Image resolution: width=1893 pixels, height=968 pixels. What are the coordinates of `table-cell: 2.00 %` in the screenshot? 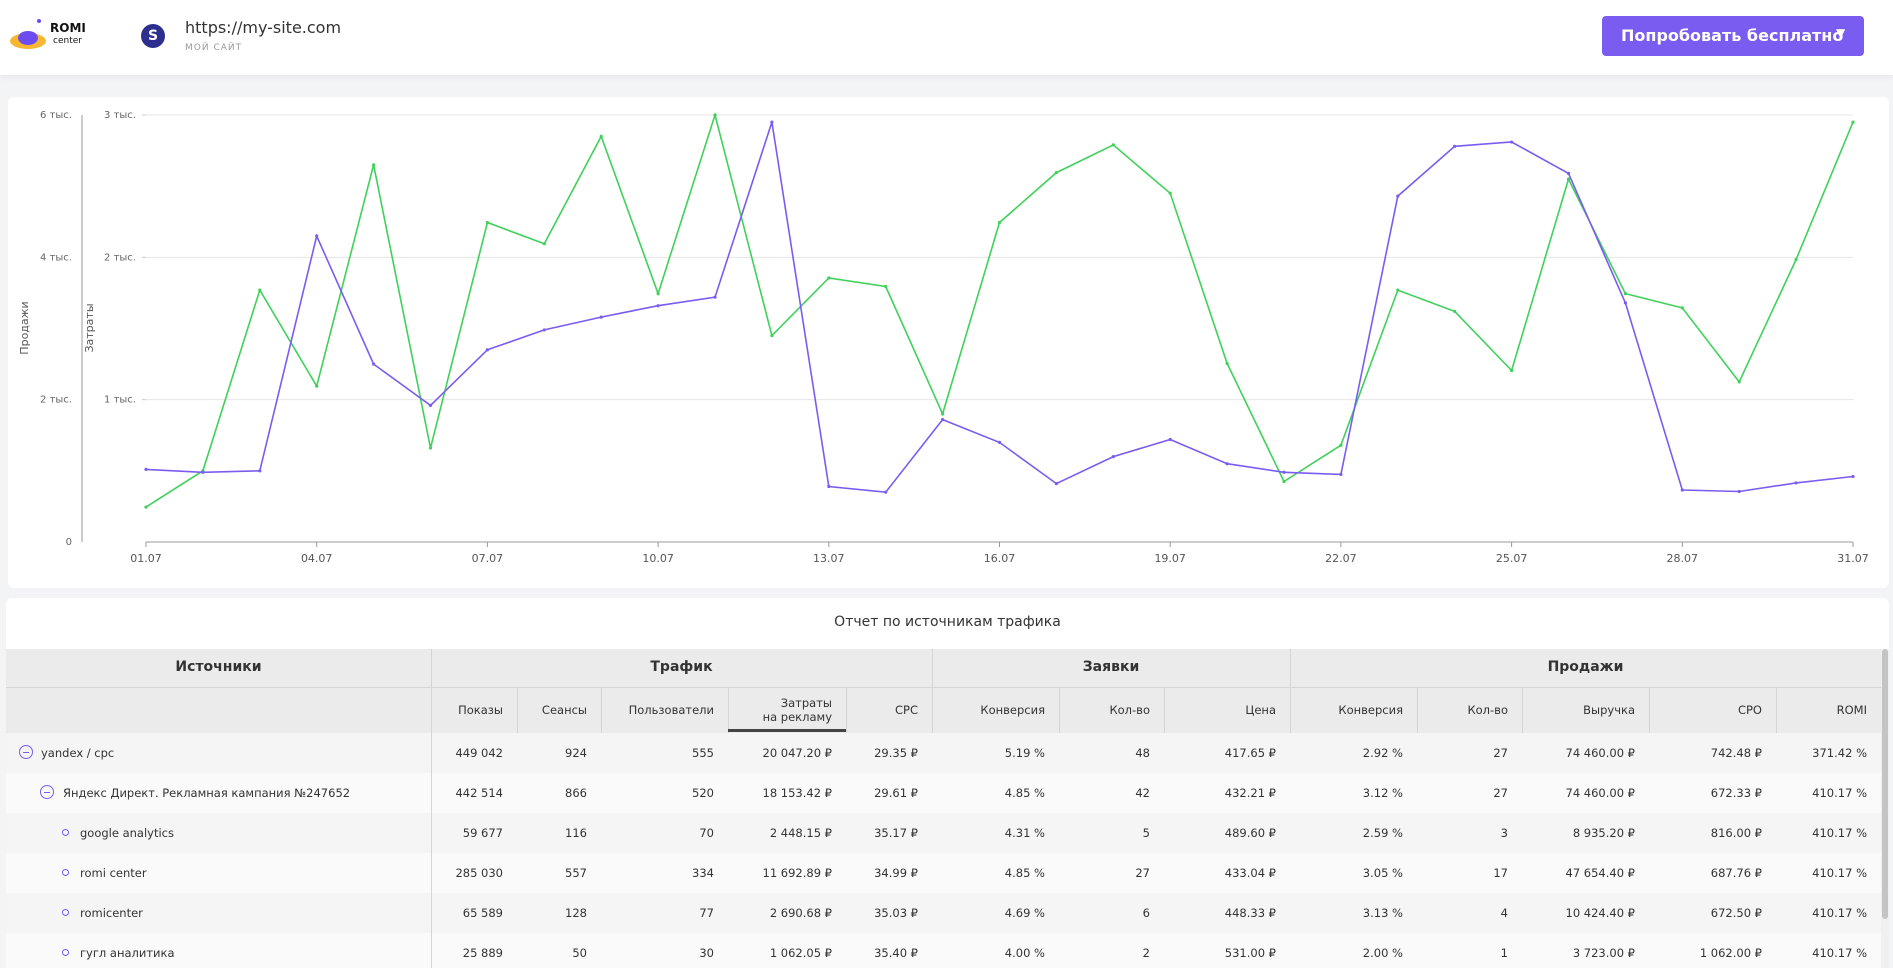 It's located at (1382, 953).